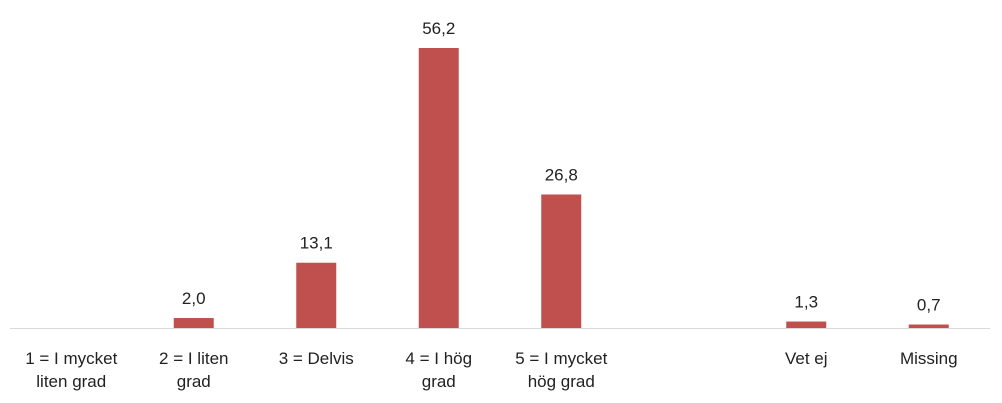  What do you see at coordinates (929, 305) in the screenshot?
I see `value-label-7: 0,7` at bounding box center [929, 305].